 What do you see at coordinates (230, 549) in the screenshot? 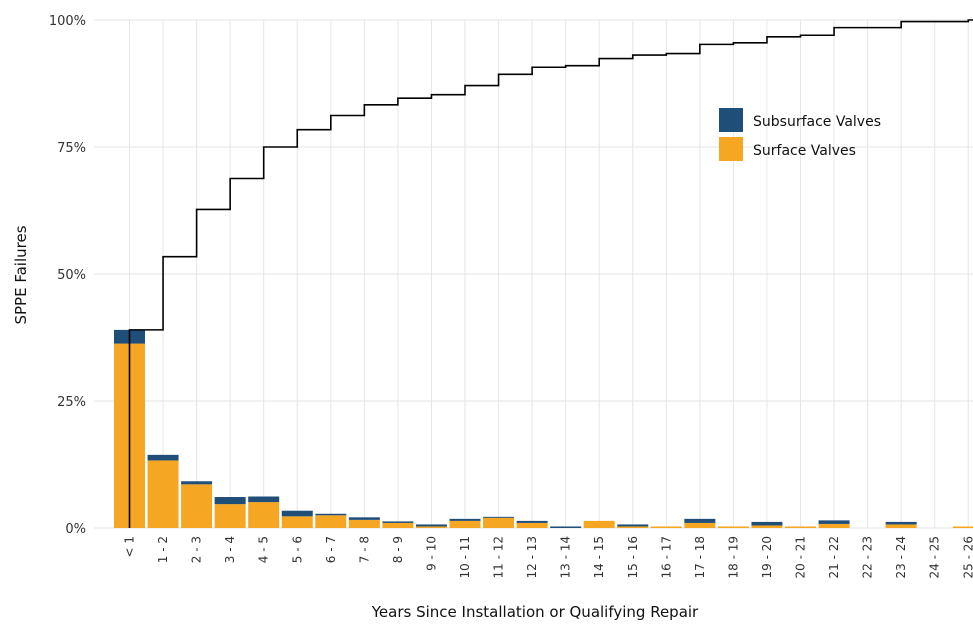
I see `x-tick-label: 3 - 4` at bounding box center [230, 549].